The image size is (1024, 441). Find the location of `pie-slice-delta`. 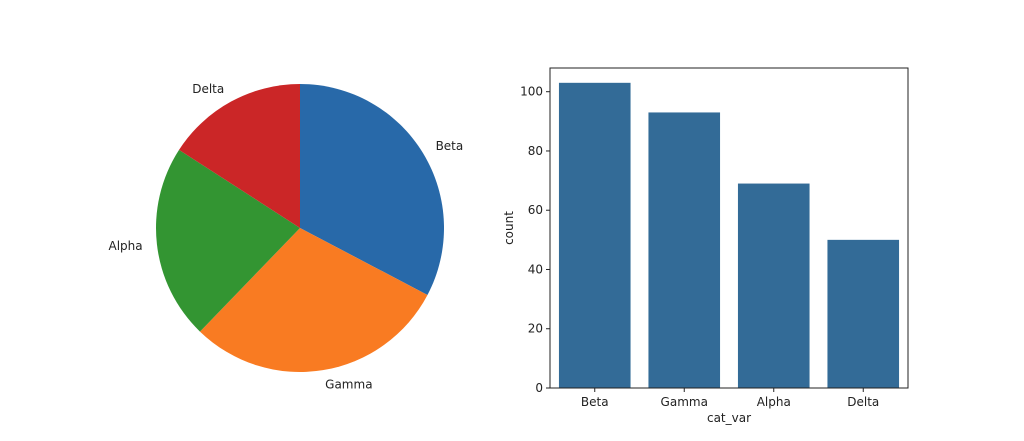

pie-slice-delta is located at coordinates (239, 156).